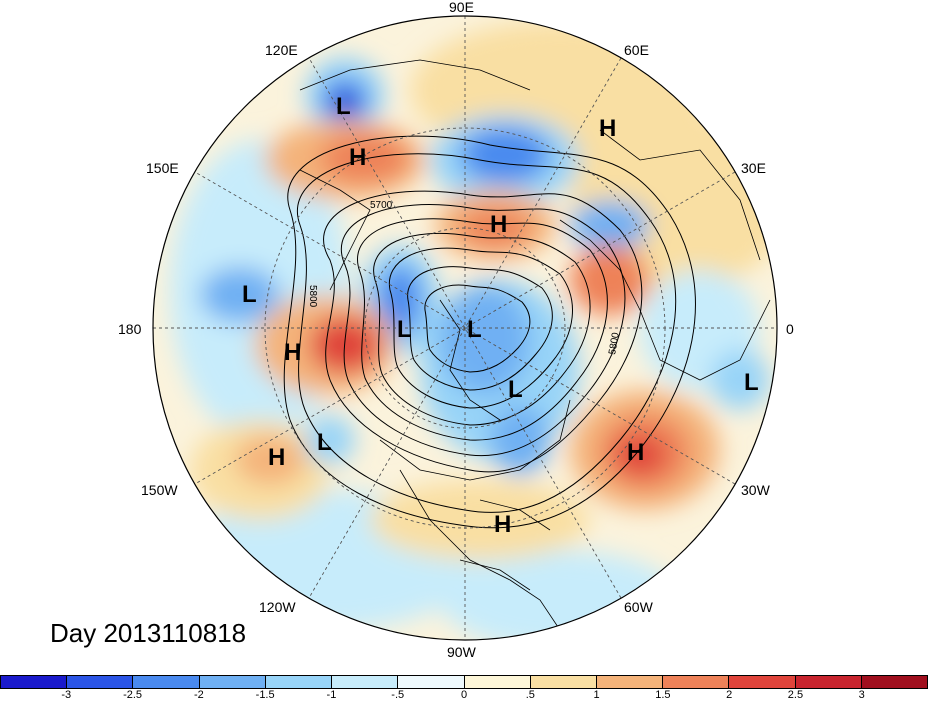  I want to click on lon-label-150w: 150W, so click(159, 490).